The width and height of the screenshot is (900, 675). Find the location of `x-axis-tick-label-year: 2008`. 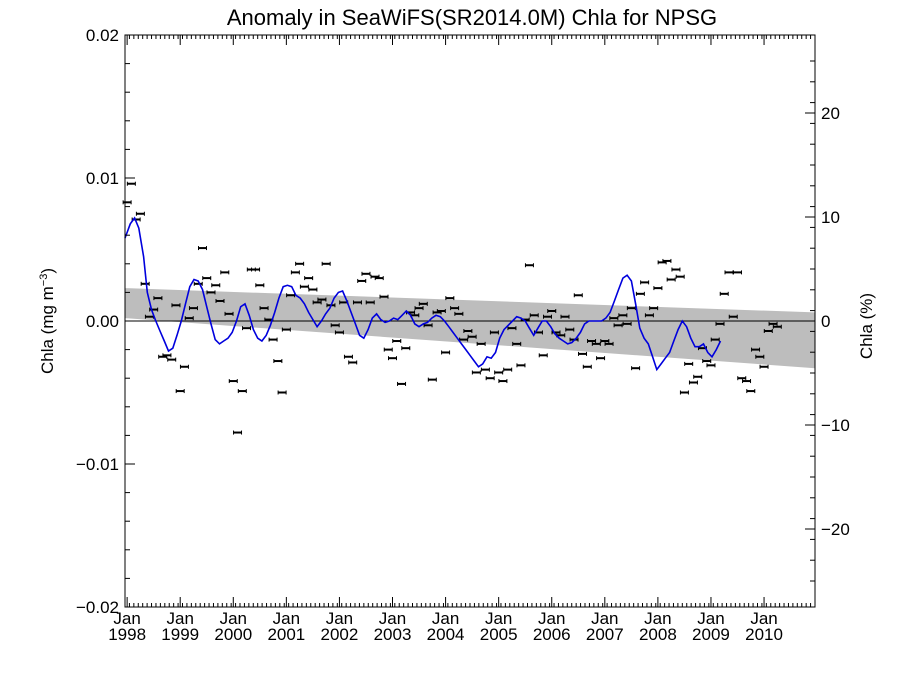

x-axis-tick-label-year: 2008 is located at coordinates (658, 634).